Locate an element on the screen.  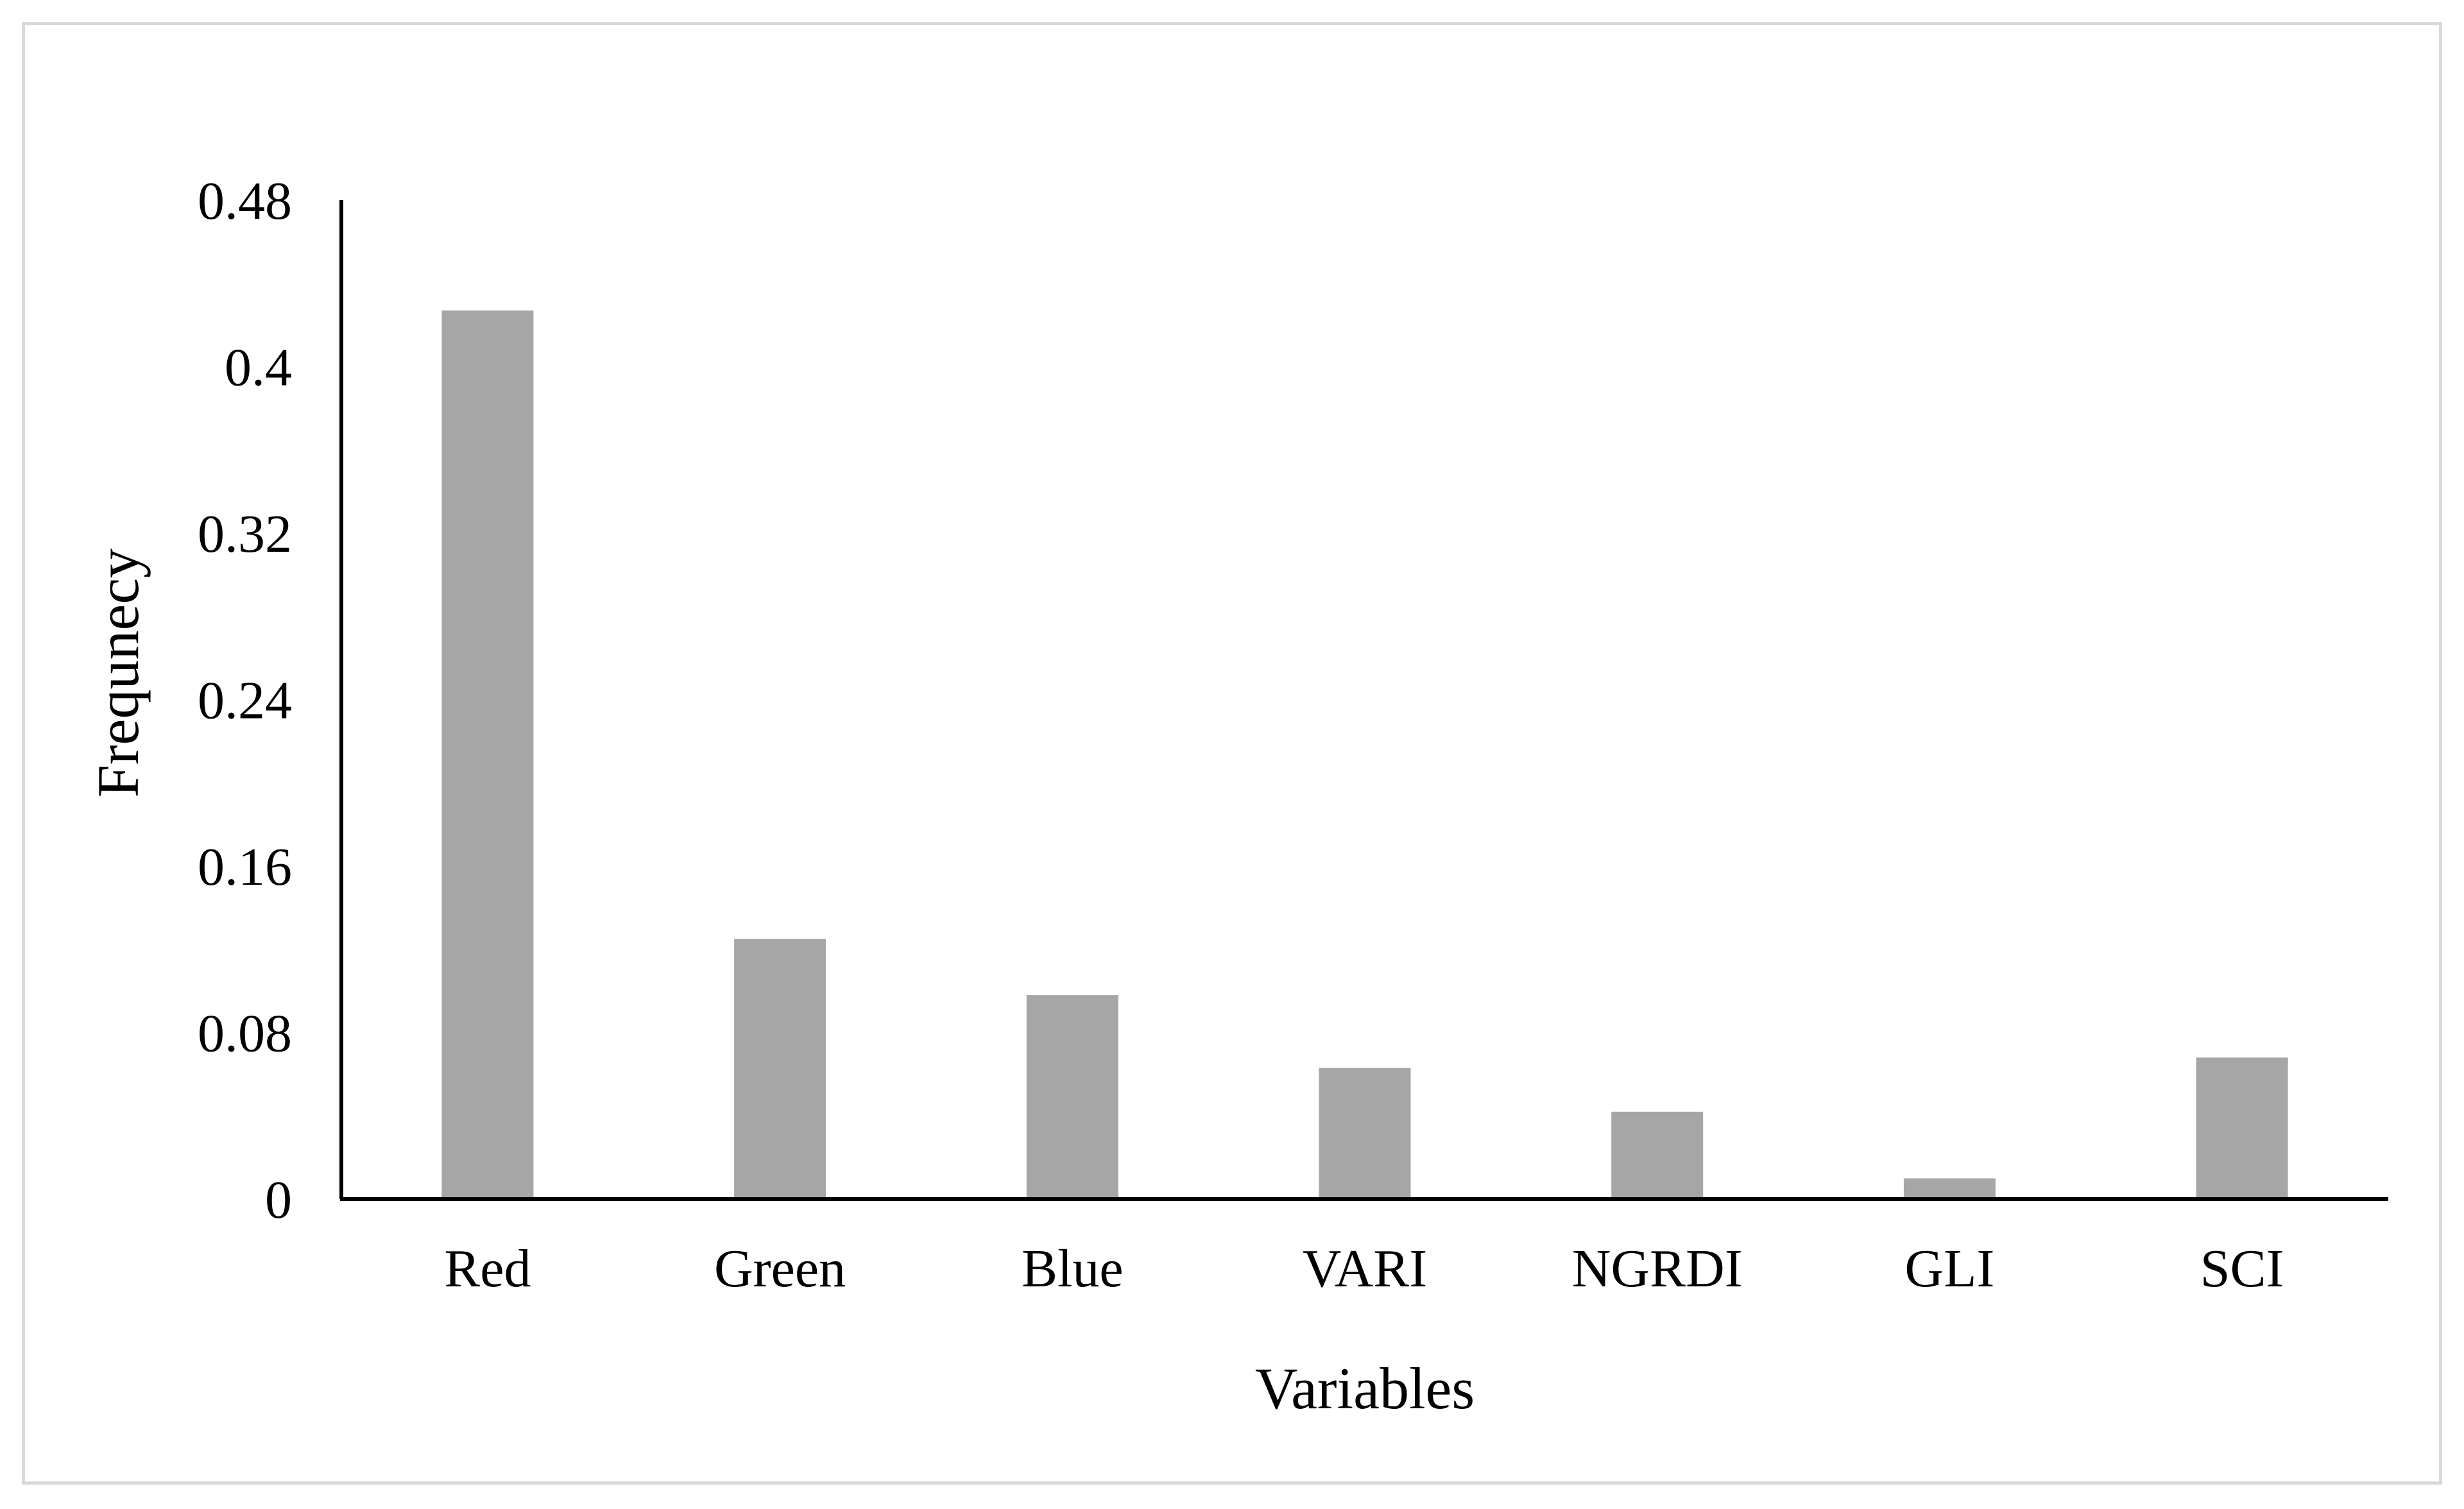
x-tick-label-green: Green is located at coordinates (780, 1269).